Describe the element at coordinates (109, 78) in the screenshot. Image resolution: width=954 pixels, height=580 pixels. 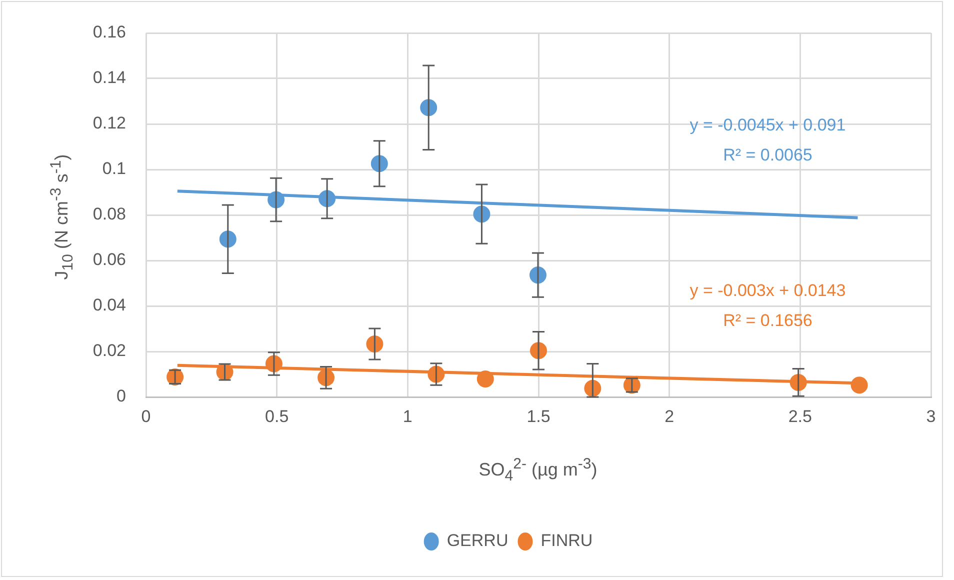
I see `y-tick-label: 0.14` at that location.